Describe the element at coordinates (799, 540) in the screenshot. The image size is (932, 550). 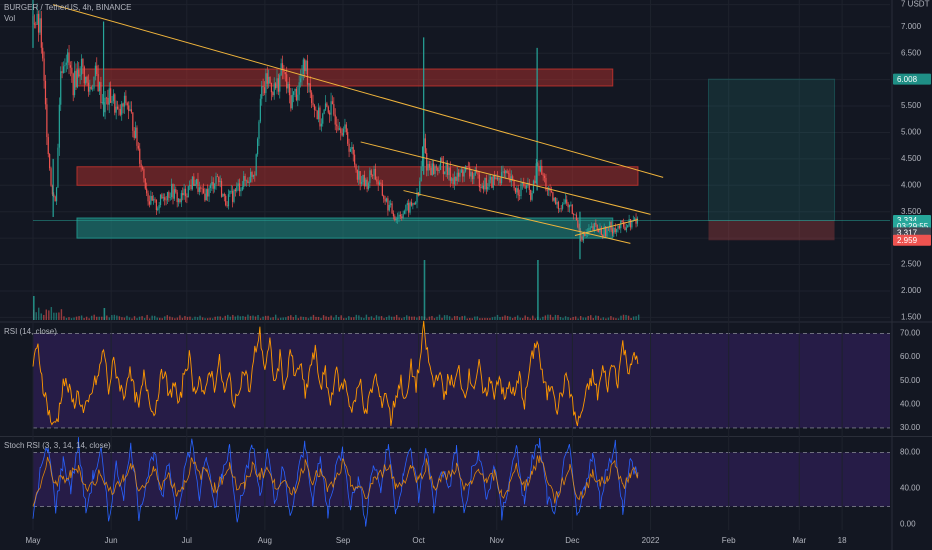
I see `time-tick-label: Mar` at that location.